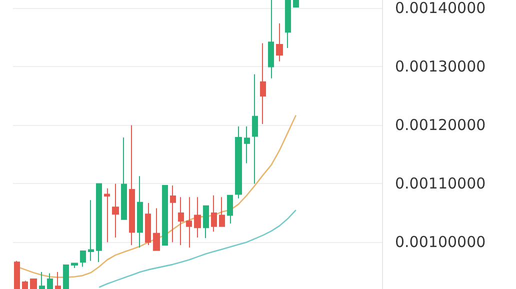 The width and height of the screenshot is (516, 289). What do you see at coordinates (440, 9) in the screenshot?
I see `y-tick-label: 0.00140000` at bounding box center [440, 9].